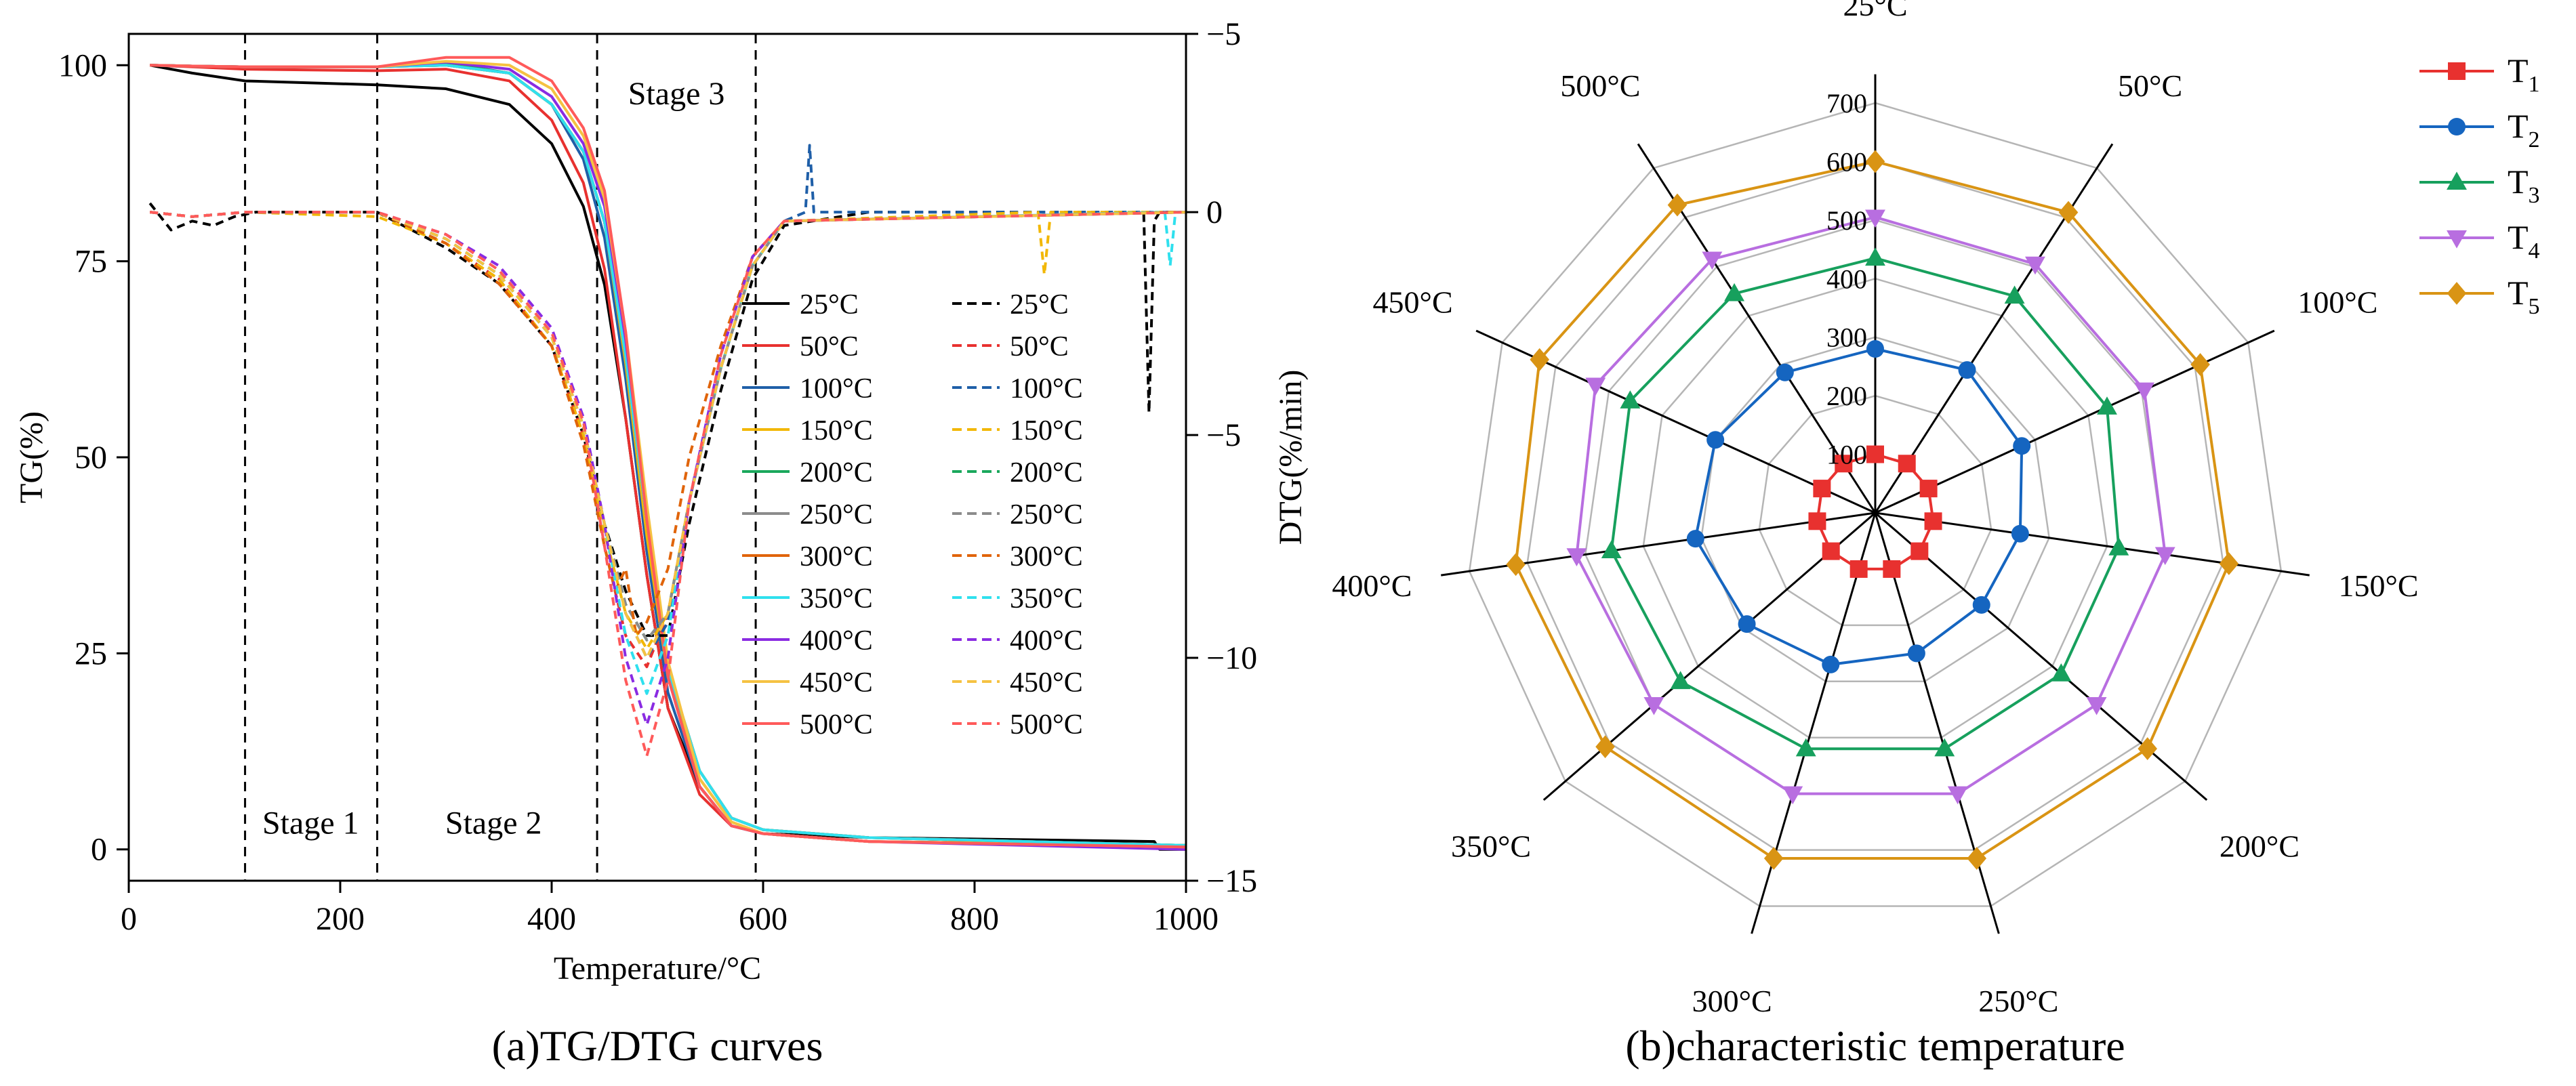 The width and height of the screenshot is (2576, 1086). Describe the element at coordinates (1046, 724) in the screenshot. I see `legend-dashed-label: 500°C` at that location.